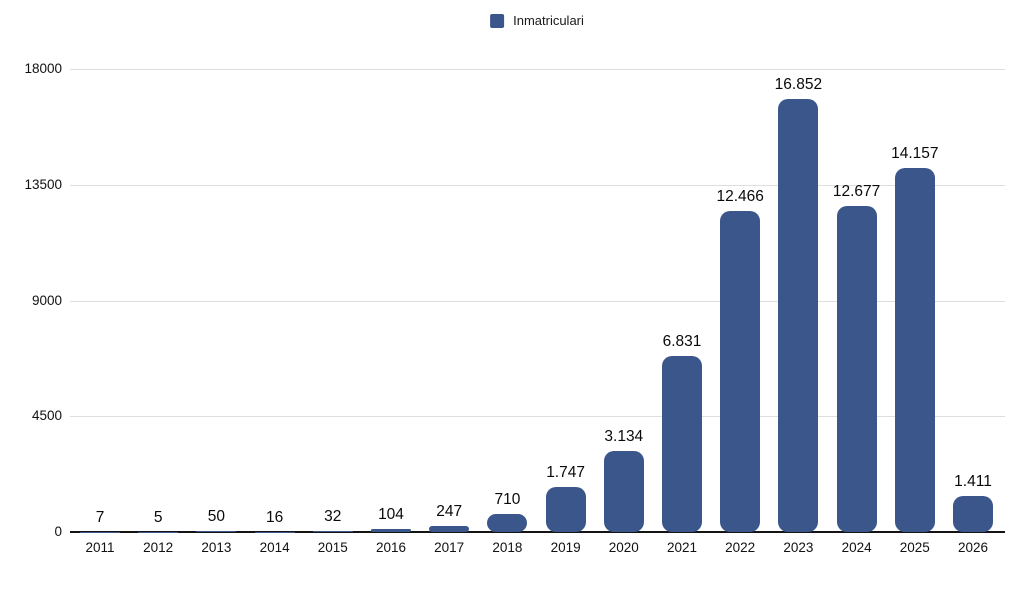  Describe the element at coordinates (332, 547) in the screenshot. I see `x-tick-label: 2015` at that location.